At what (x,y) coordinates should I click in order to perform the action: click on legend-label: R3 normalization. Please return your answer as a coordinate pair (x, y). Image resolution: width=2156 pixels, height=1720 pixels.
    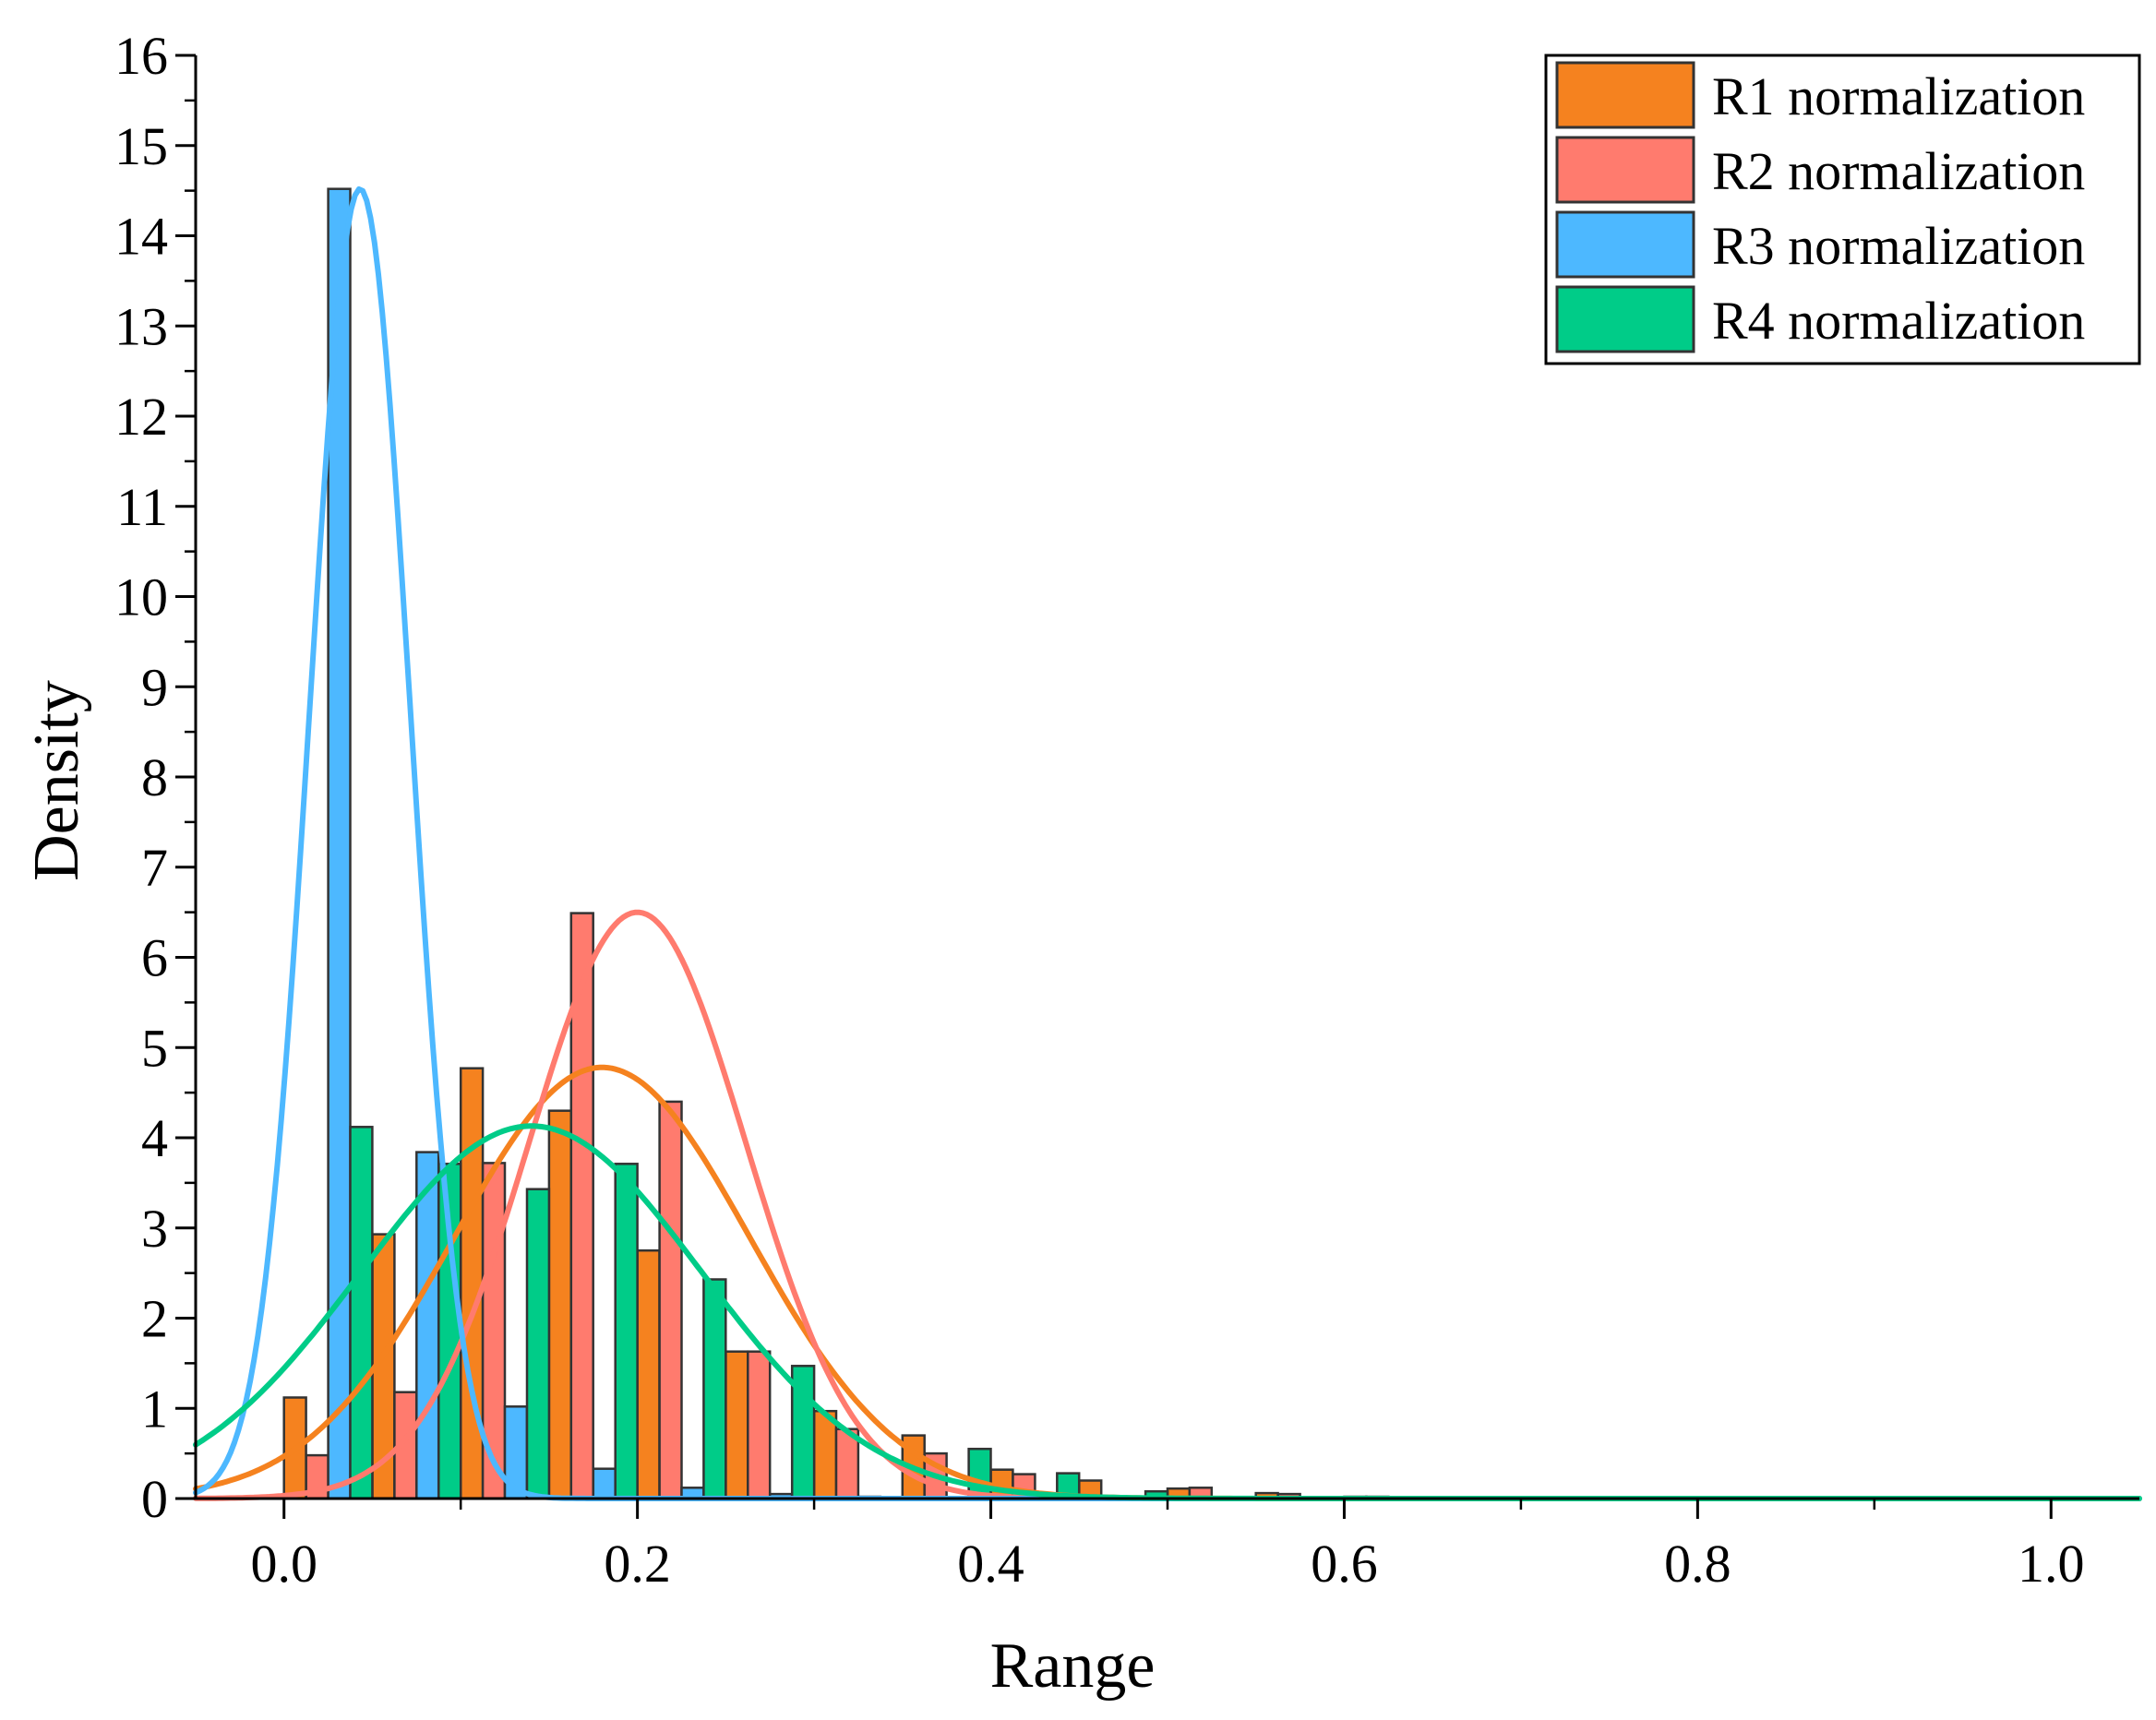
    Looking at the image, I should click on (1898, 246).